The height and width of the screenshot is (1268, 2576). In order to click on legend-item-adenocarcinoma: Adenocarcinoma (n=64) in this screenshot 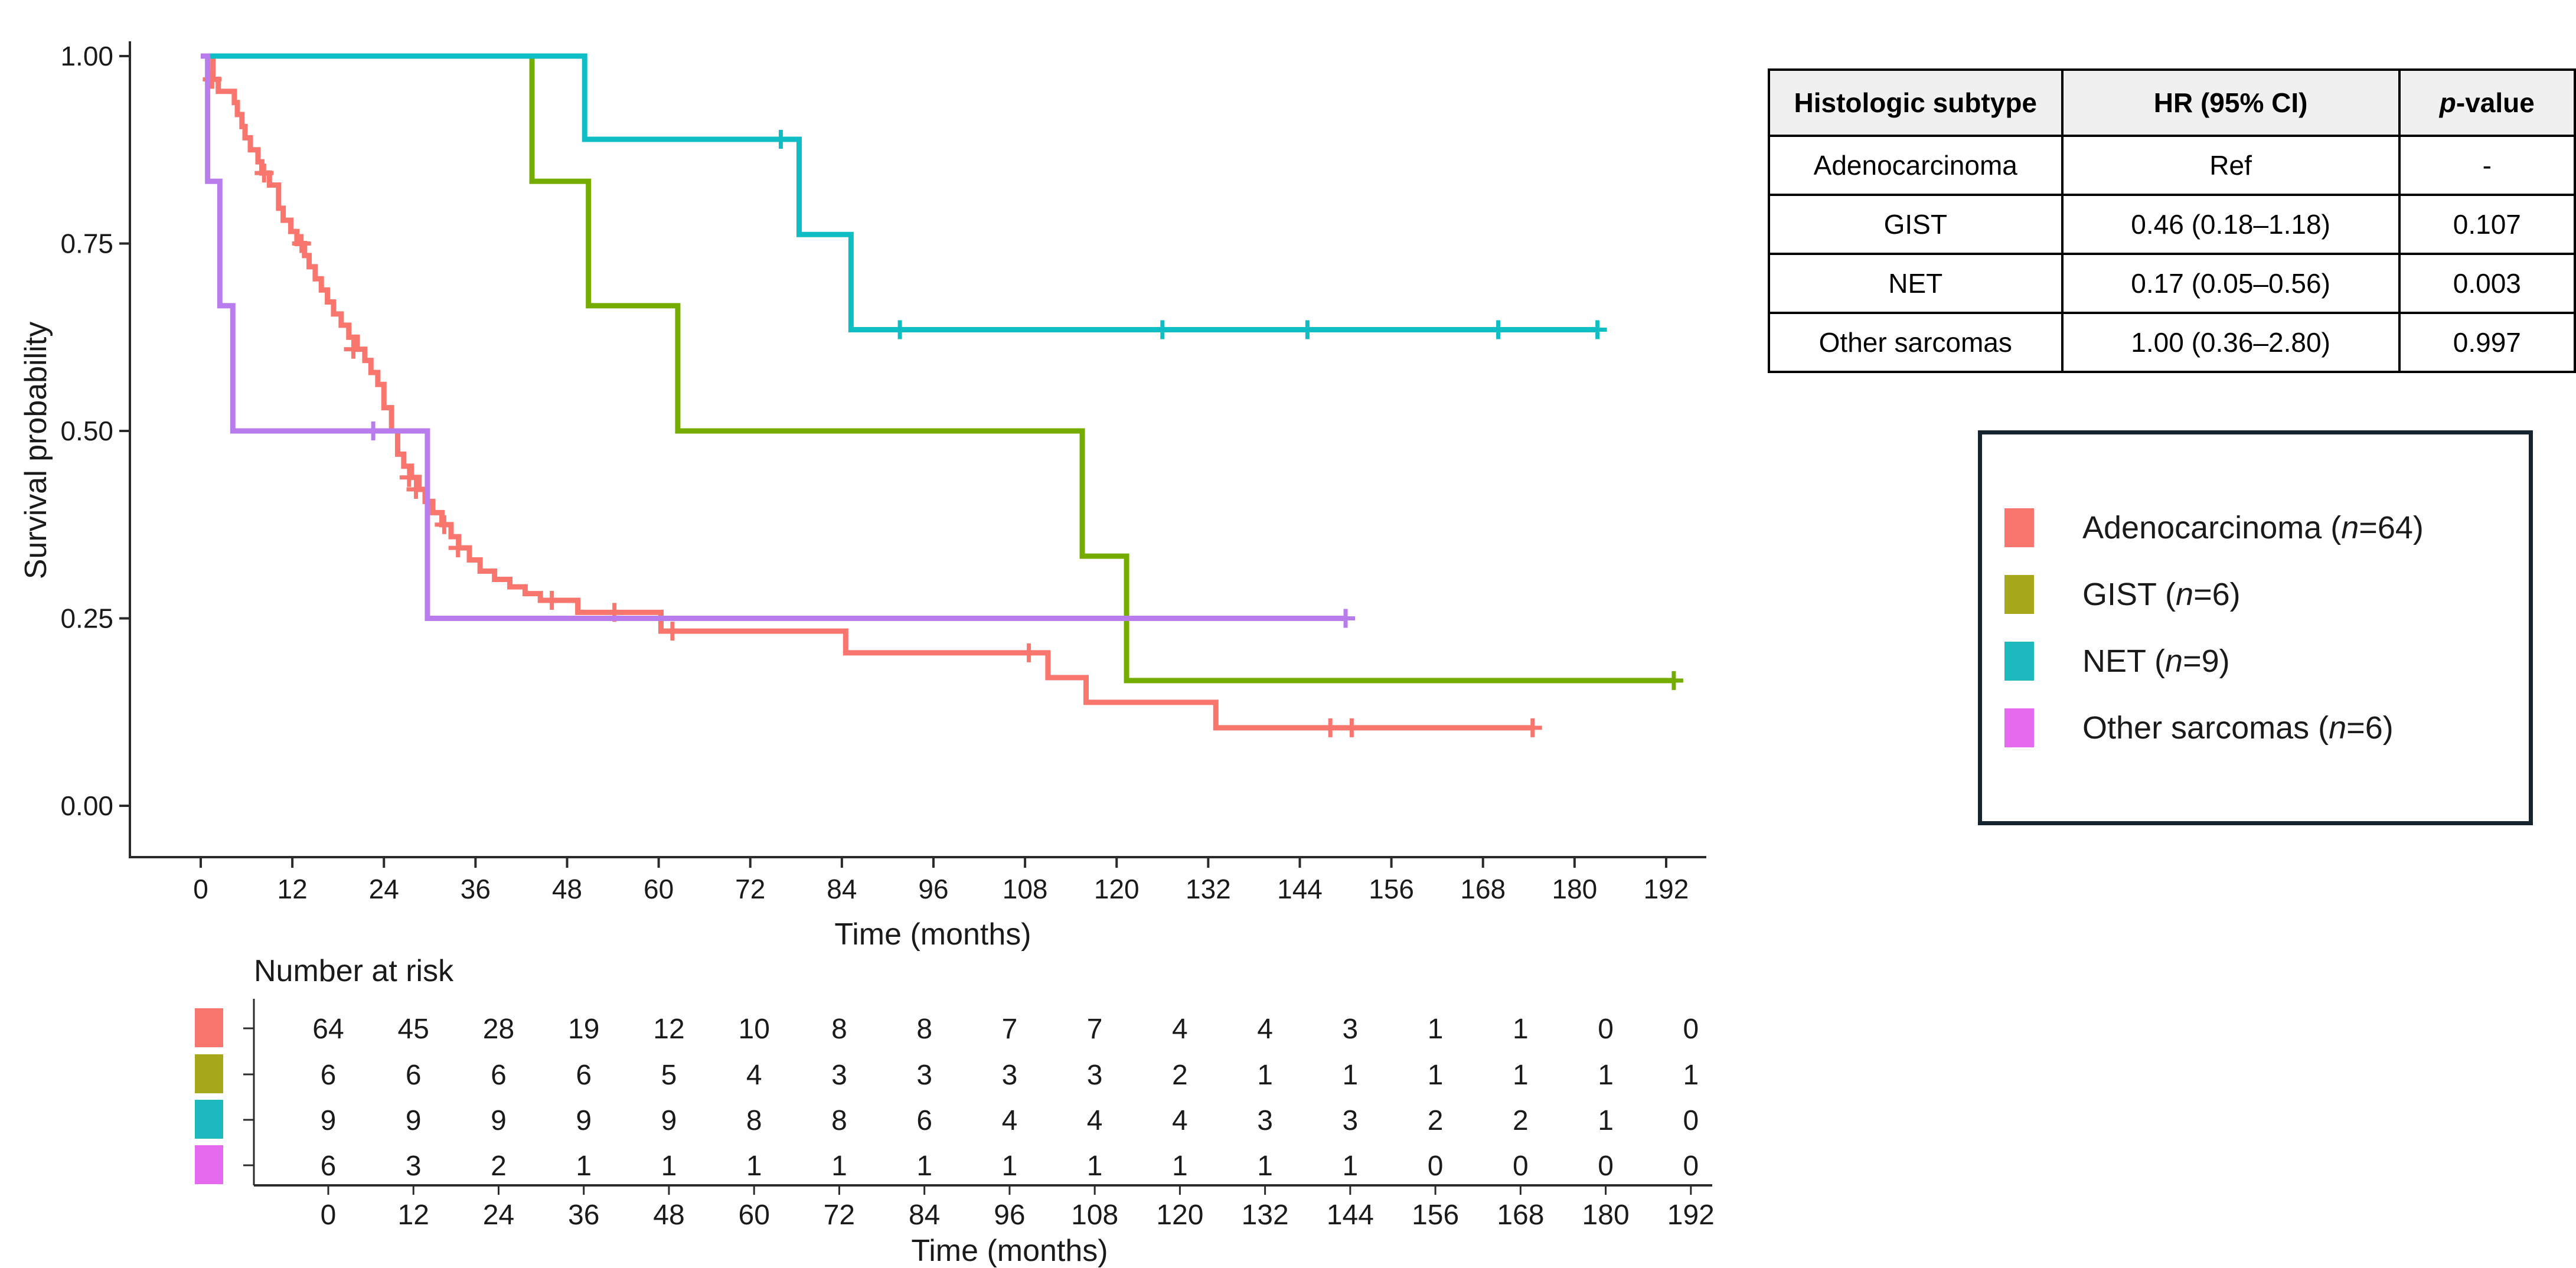, I will do `click(2266, 528)`.